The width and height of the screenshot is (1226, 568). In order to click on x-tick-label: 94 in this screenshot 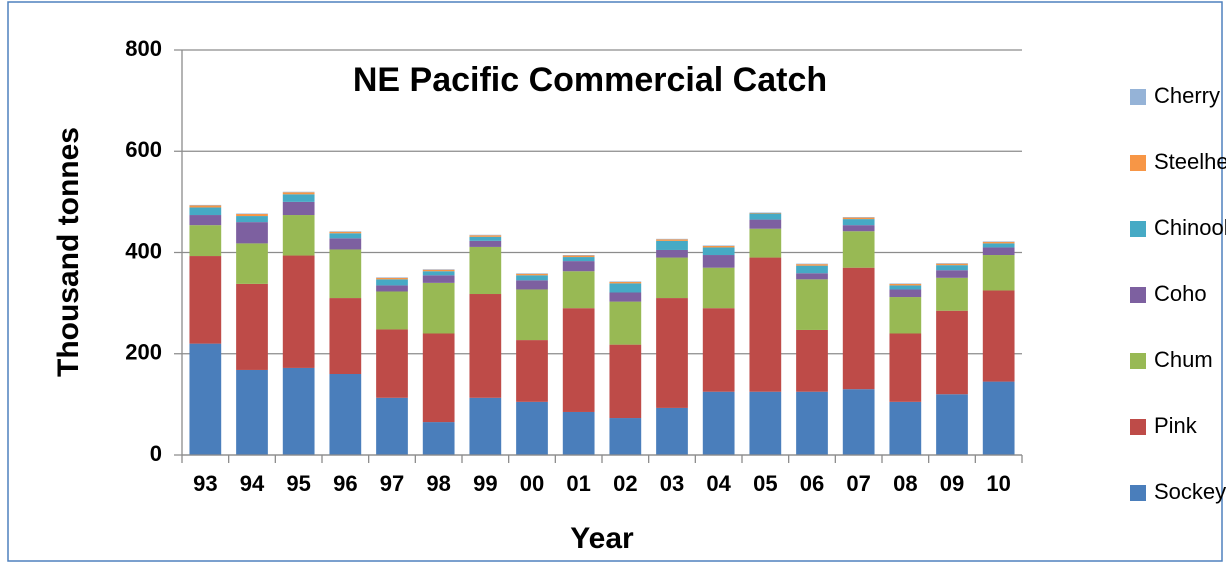, I will do `click(252, 483)`.